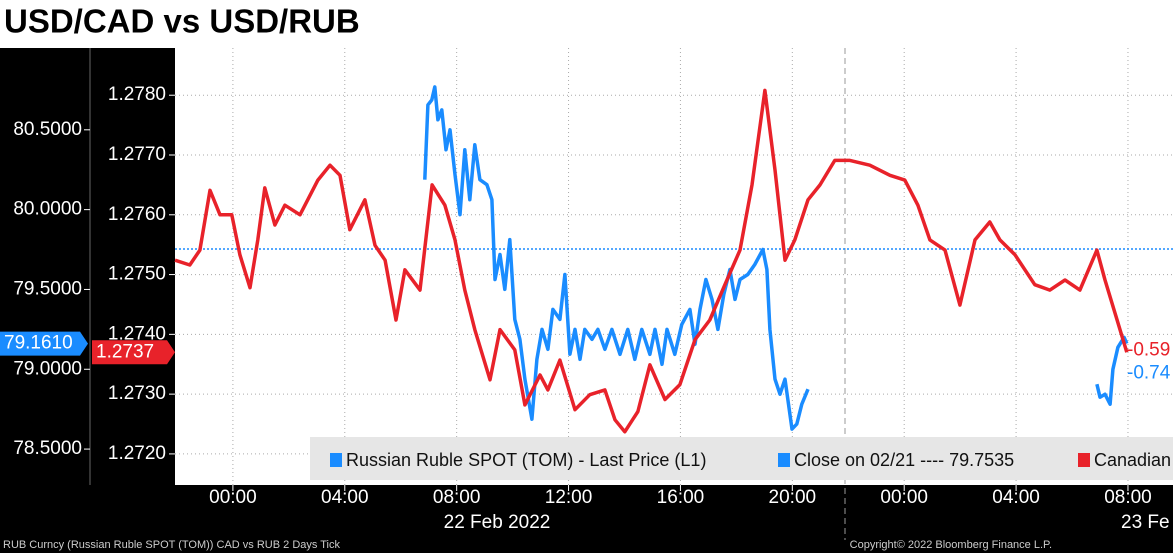  Describe the element at coordinates (137, 393) in the screenshot. I see `y2-tick-label: 1.2730` at that location.